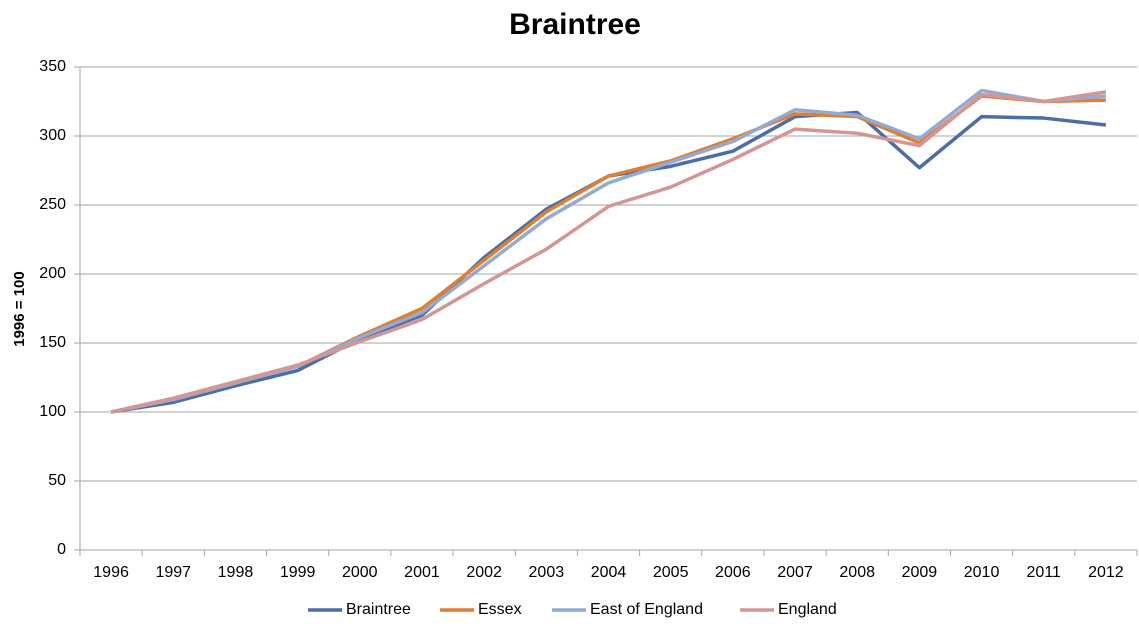 This screenshot has width=1139, height=626. Describe the element at coordinates (547, 572) in the screenshot. I see `x-tick-label: 2003` at that location.